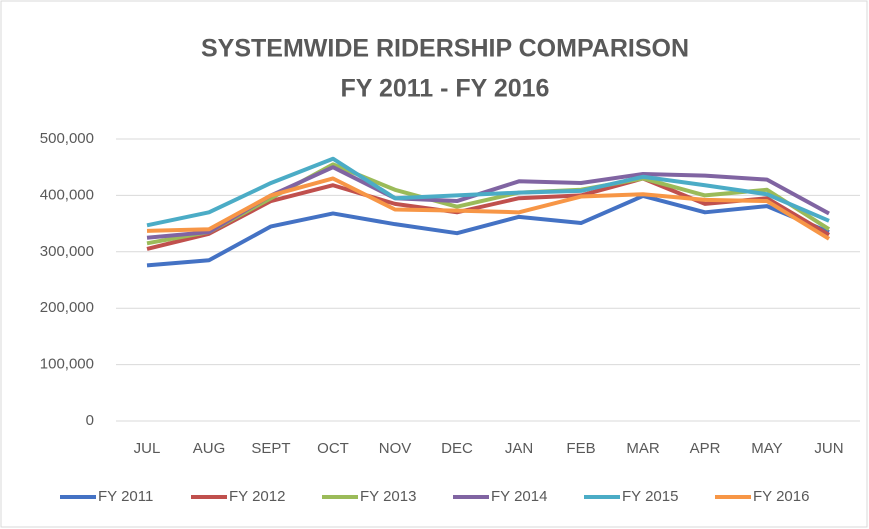 This screenshot has height=529, width=869. What do you see at coordinates (650, 496) in the screenshot?
I see `legend-label: FY 2015` at bounding box center [650, 496].